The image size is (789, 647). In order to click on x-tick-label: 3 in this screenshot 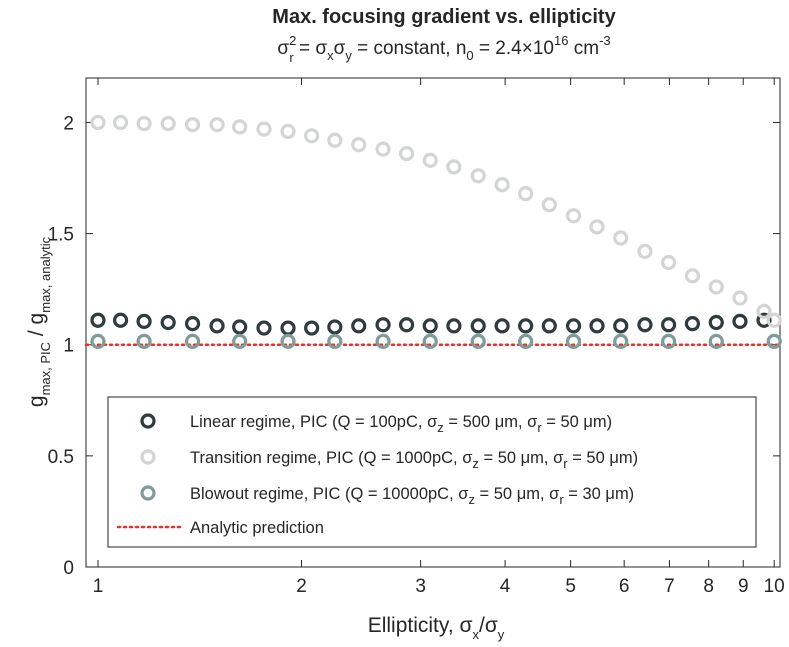, I will do `click(420, 586)`.